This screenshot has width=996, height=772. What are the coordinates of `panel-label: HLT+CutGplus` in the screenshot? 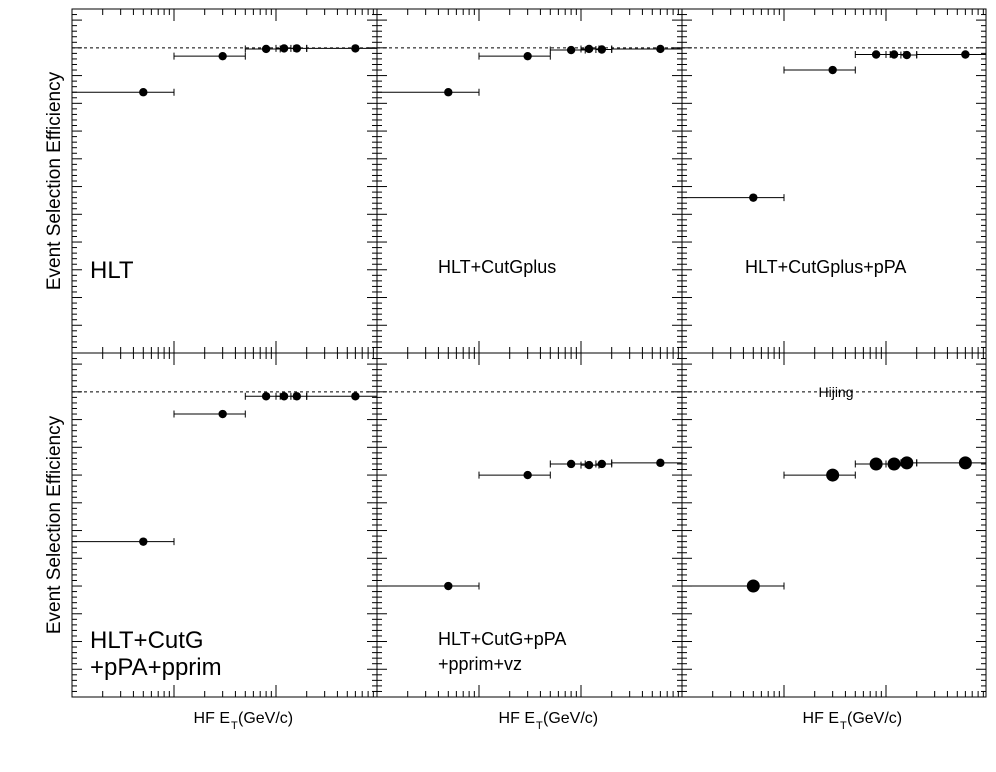 It's located at (497, 267).